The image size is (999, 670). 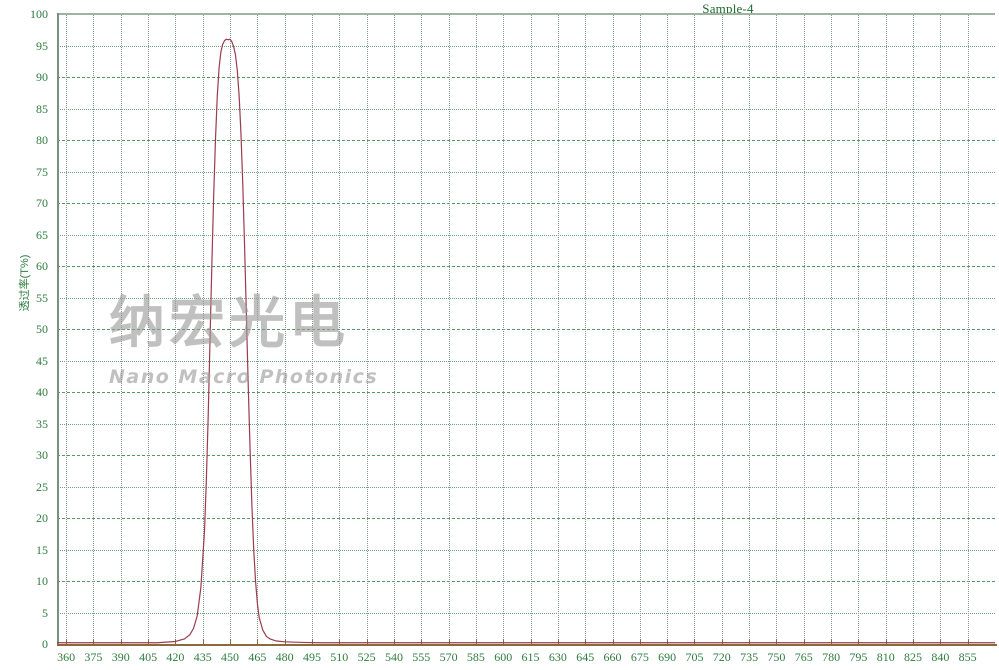 What do you see at coordinates (311, 657) in the screenshot?
I see `x-tick-label: 495` at bounding box center [311, 657].